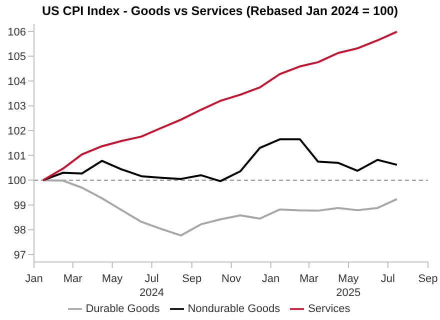 The width and height of the screenshot is (440, 320). I want to click on y-tick-label: 98, so click(20, 230).